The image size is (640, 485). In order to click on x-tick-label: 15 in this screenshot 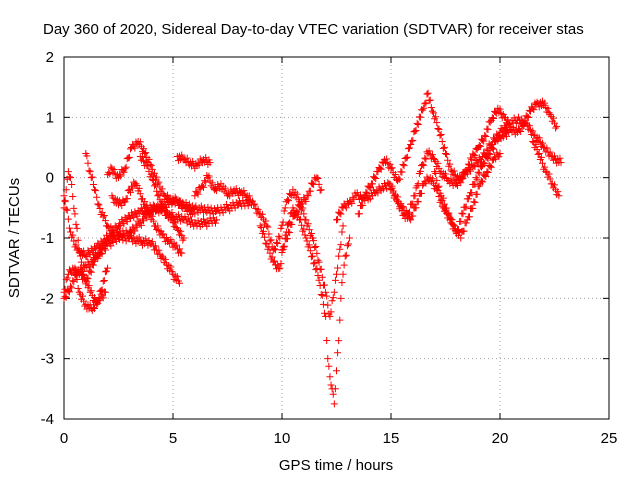, I will do `click(391, 438)`.